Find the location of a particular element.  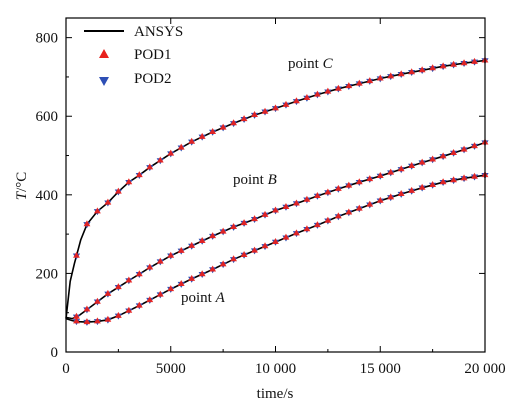

x-tick-label: 5000 is located at coordinates (171, 369).